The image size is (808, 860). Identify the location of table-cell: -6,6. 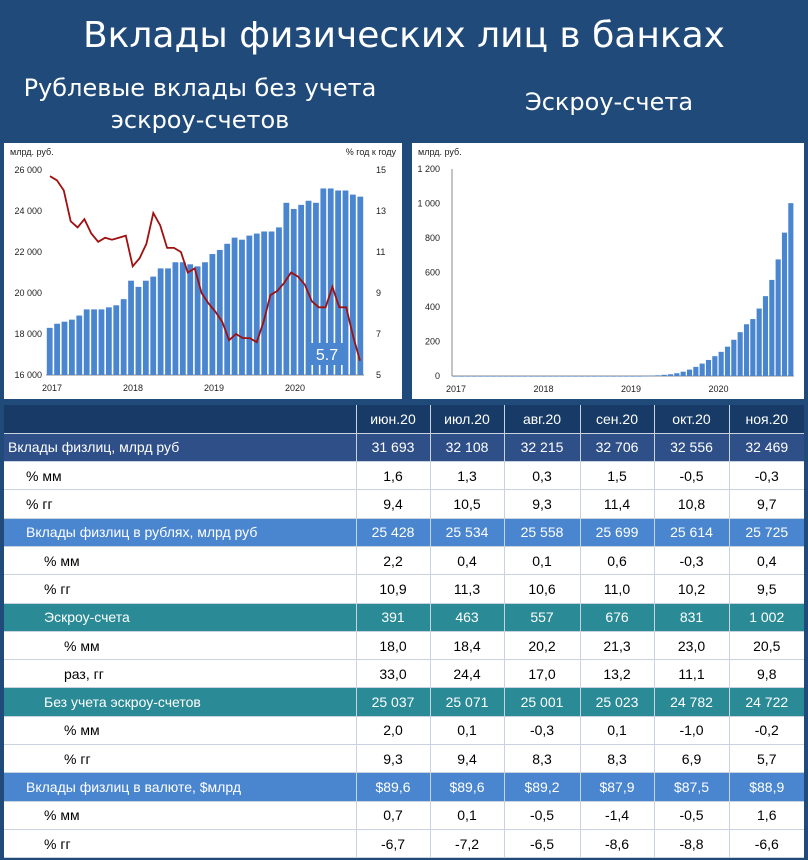
(766, 844).